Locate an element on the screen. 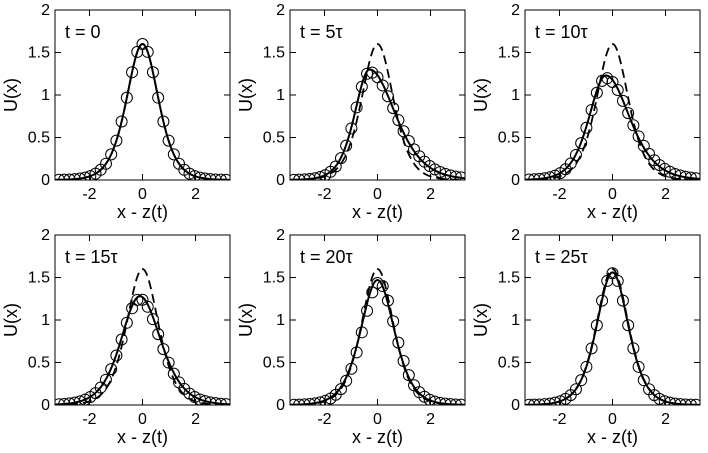  panel-5-xtick-label: -2 is located at coordinates (324, 419).